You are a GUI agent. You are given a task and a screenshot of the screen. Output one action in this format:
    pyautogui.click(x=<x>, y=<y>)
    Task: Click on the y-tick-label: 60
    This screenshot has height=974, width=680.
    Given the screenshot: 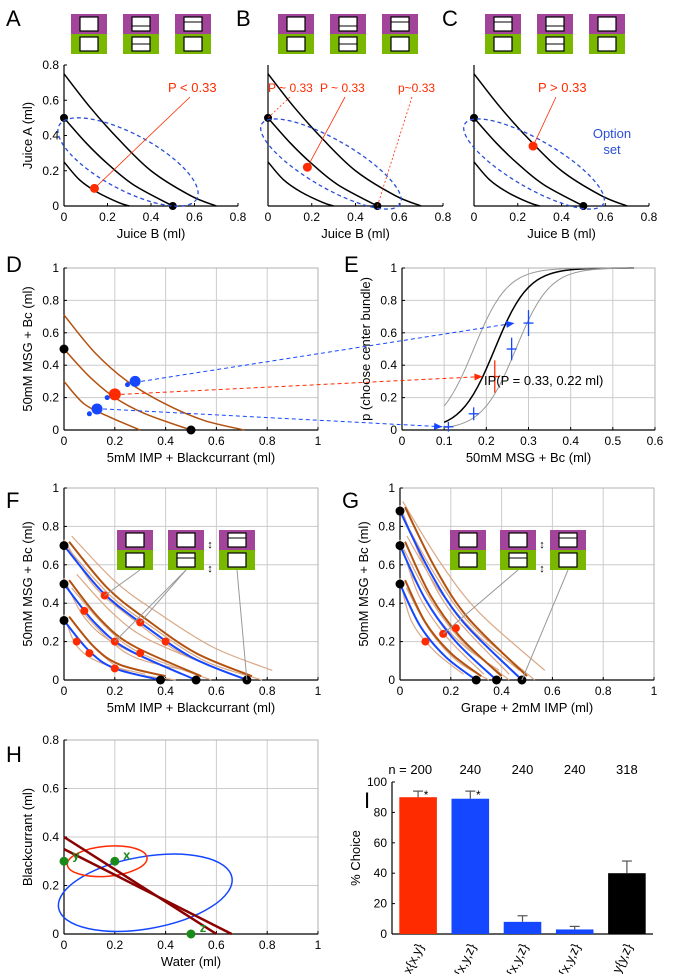 What is the action you would take?
    pyautogui.click(x=381, y=843)
    